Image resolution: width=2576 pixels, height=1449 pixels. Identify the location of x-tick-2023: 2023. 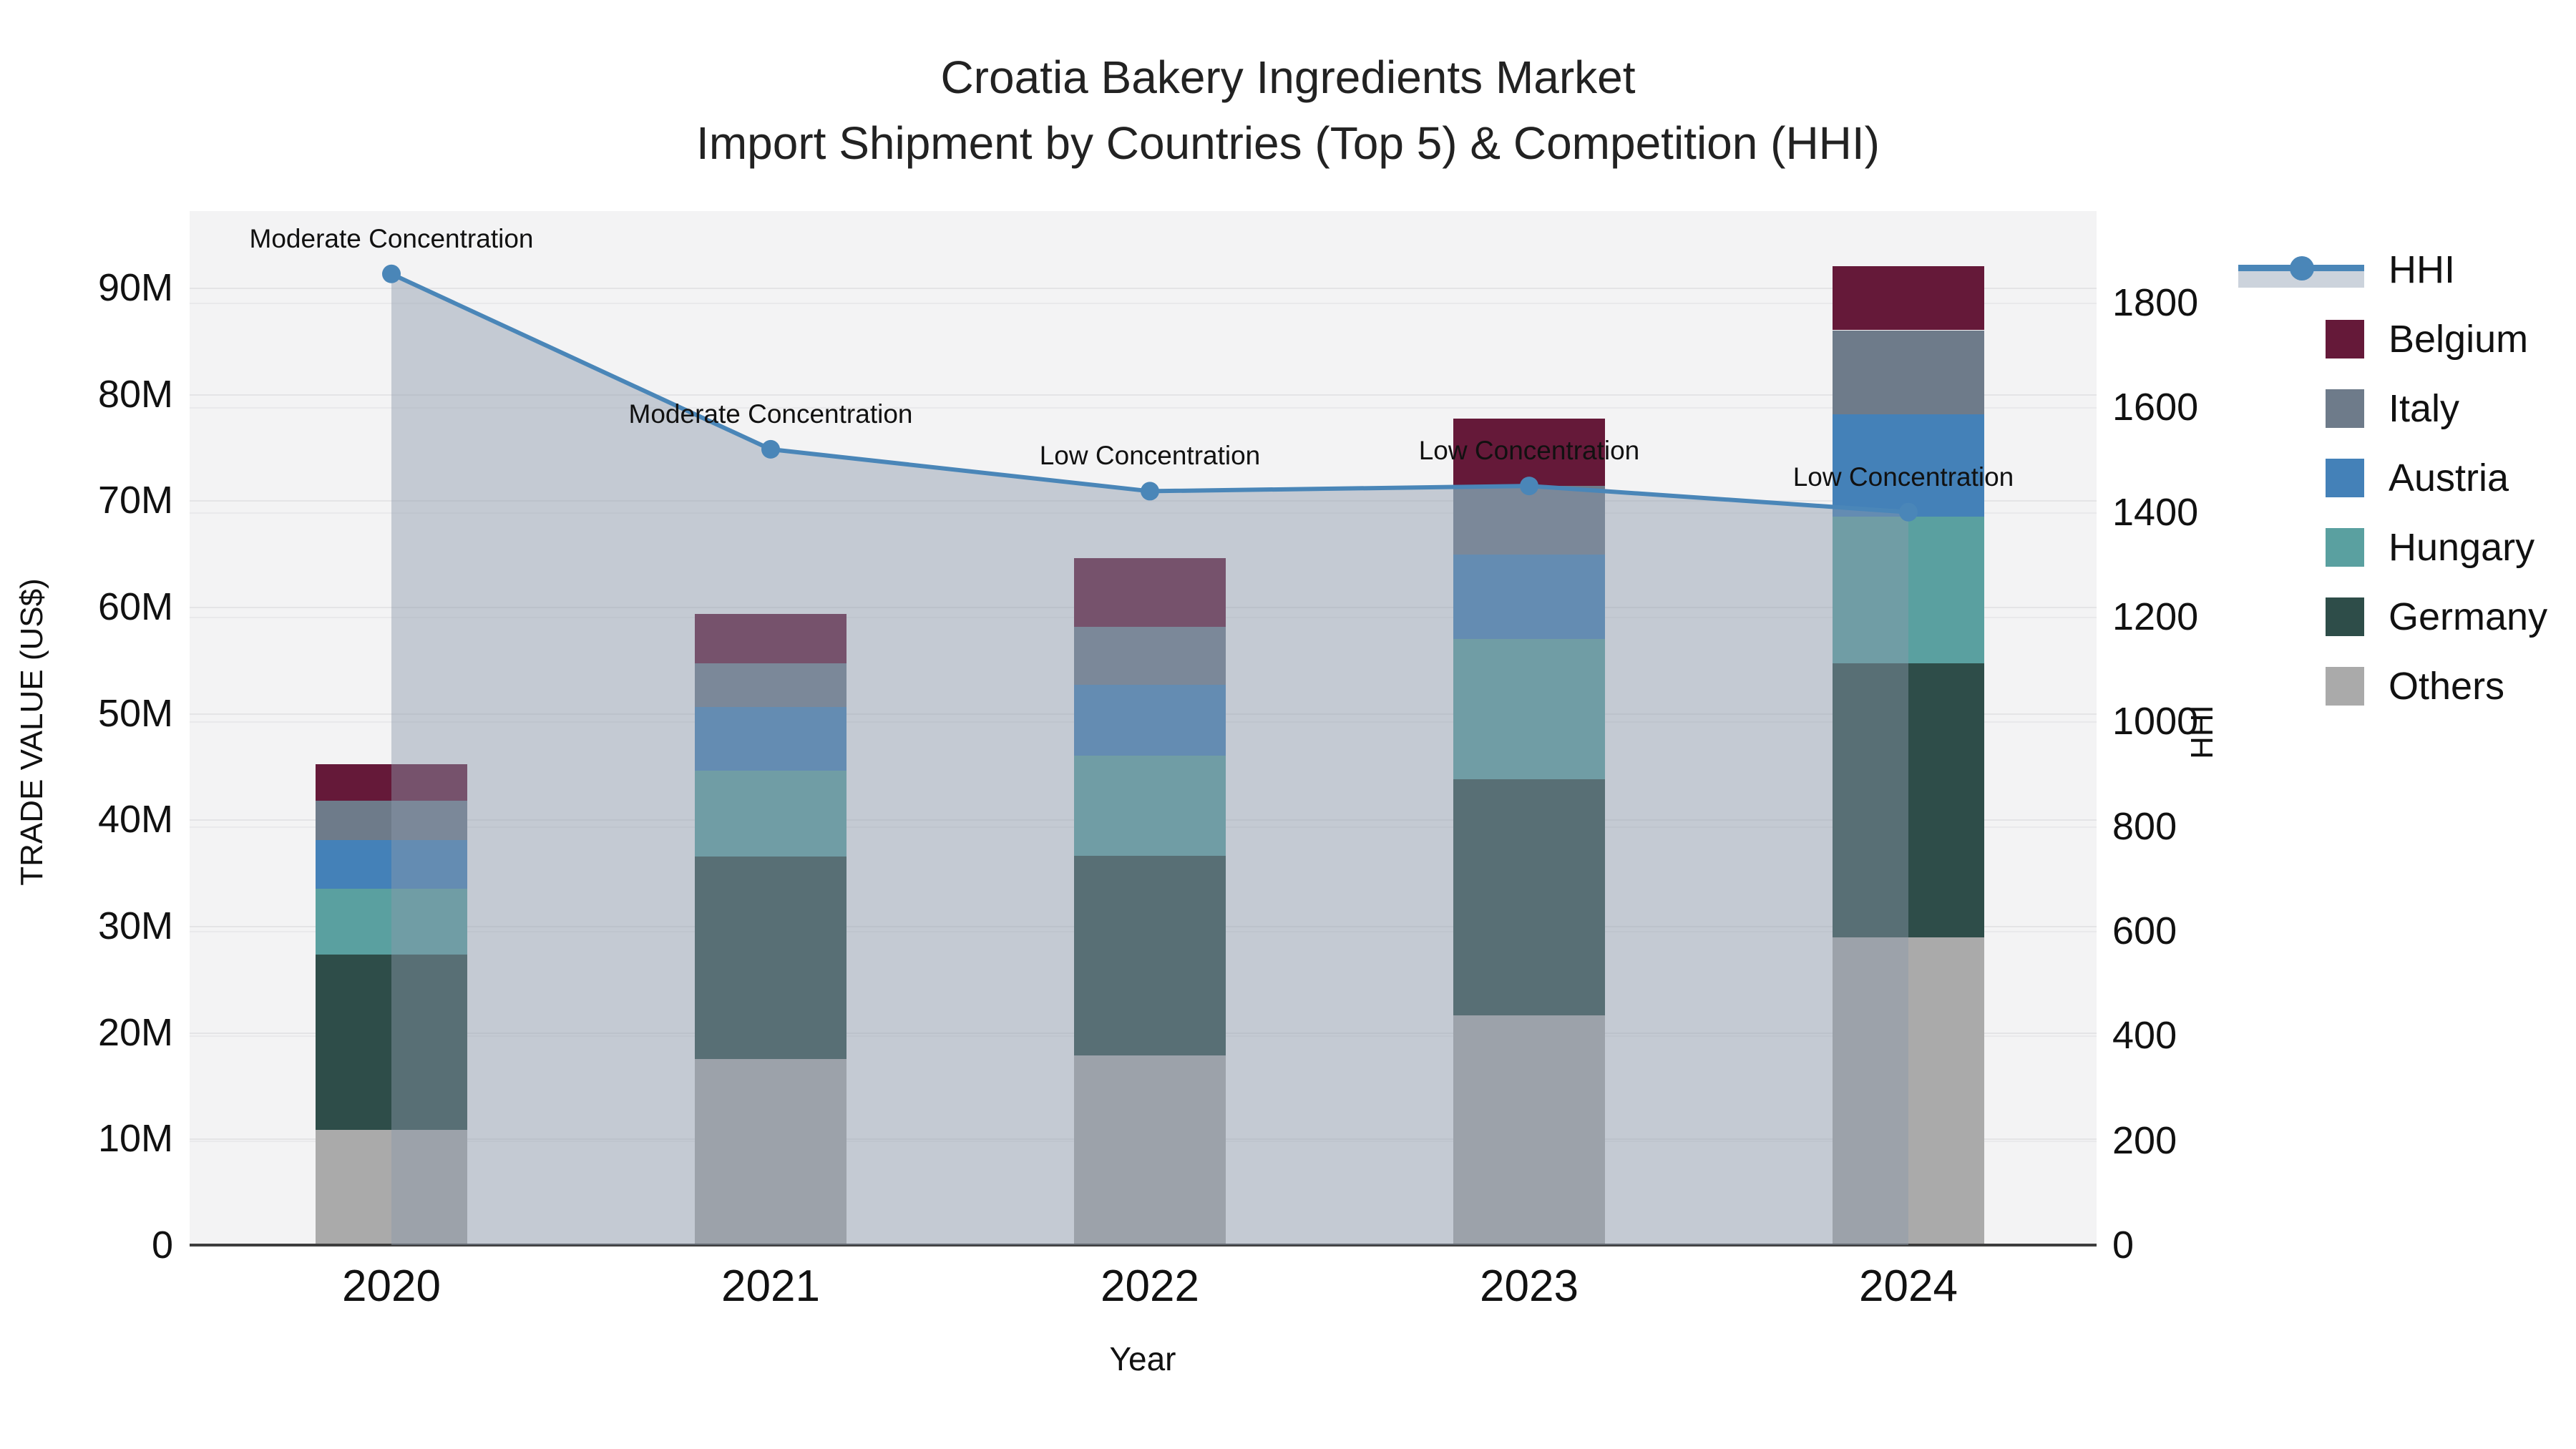
(1529, 1286).